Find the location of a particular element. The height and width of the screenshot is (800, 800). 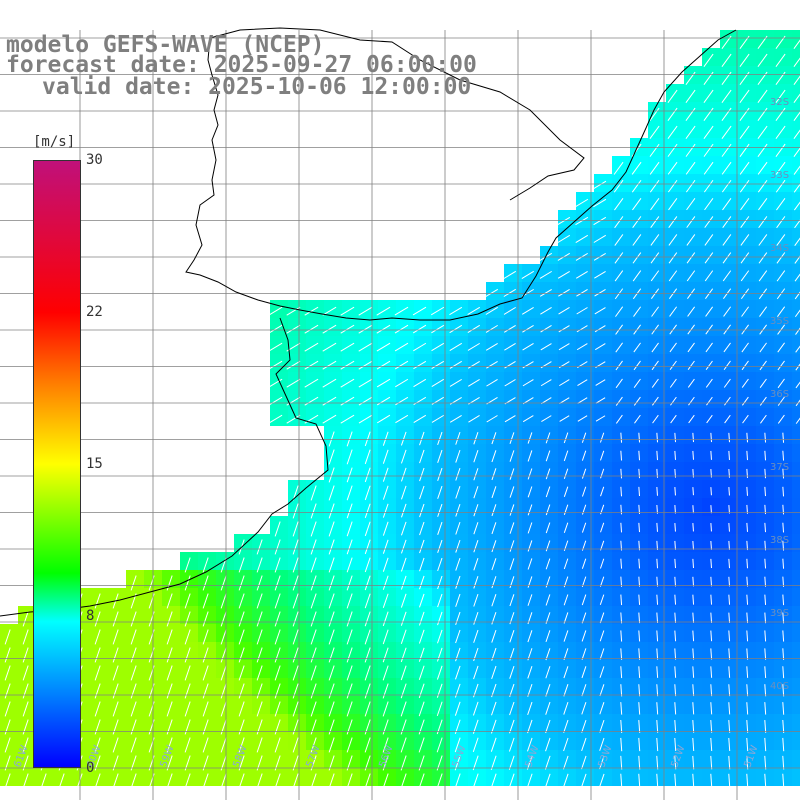

latitude-label: 34S is located at coordinates (779, 248).